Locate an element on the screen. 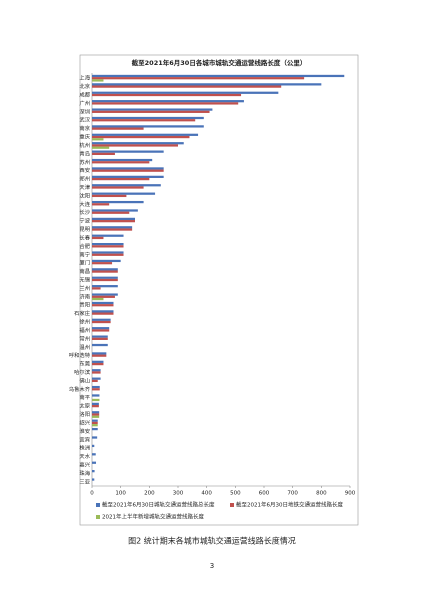 The width and height of the screenshot is (425, 604). y-tick-label: 重庆 is located at coordinates (84, 137).